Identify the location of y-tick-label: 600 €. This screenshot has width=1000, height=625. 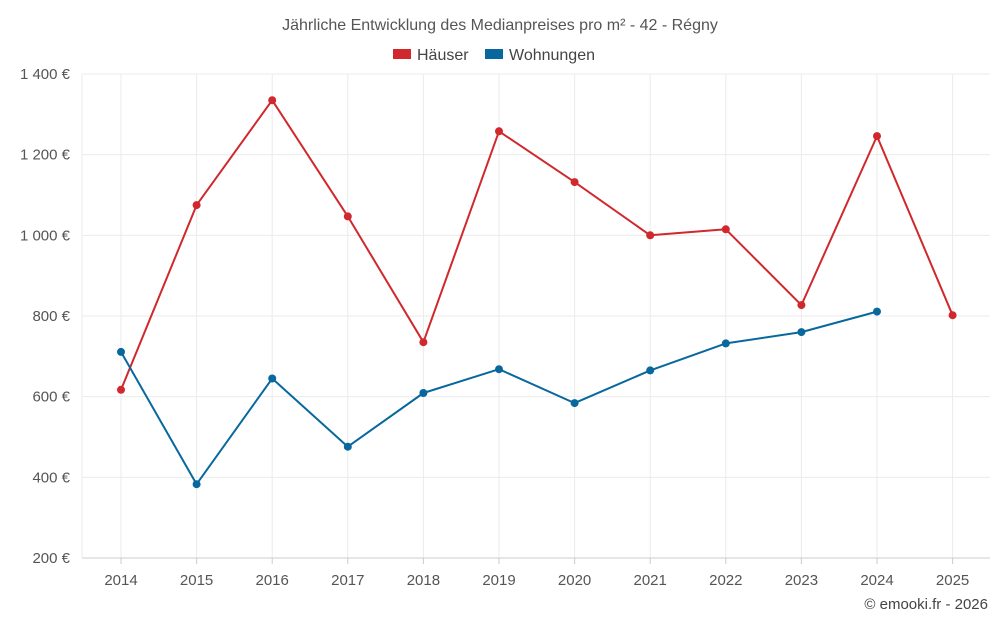
(51, 397).